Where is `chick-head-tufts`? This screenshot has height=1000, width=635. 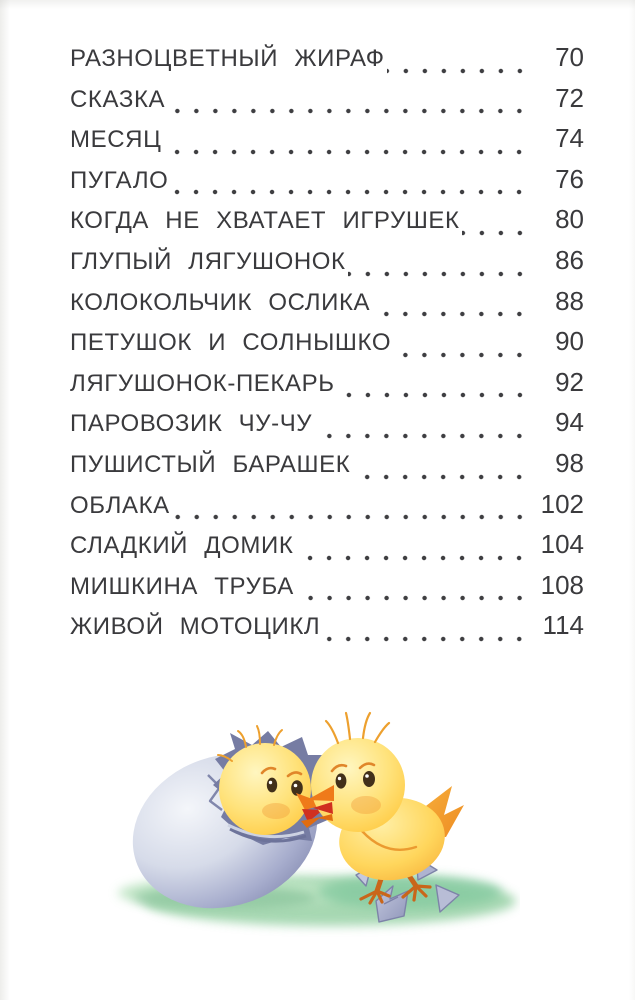 chick-head-tufts is located at coordinates (357, 728).